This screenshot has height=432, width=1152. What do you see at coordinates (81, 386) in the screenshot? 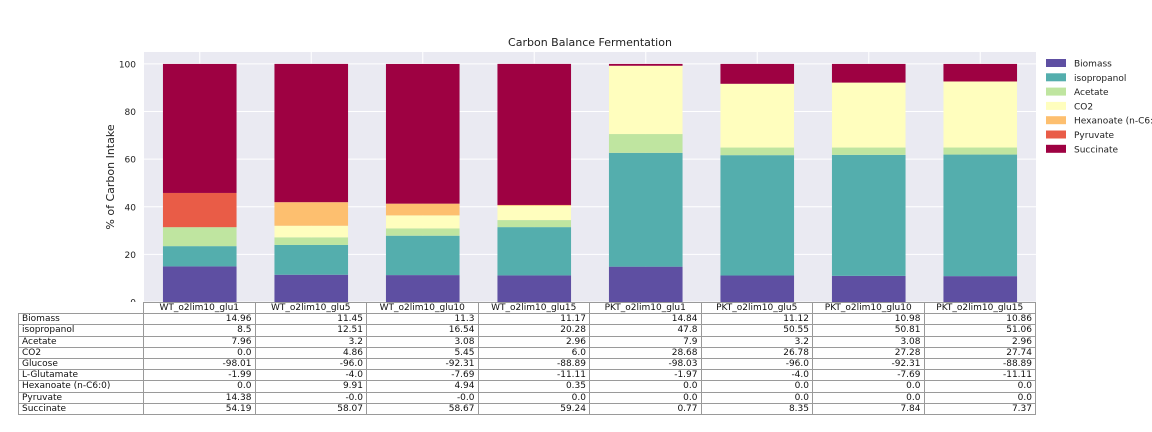
I see `table-row-label: Hexanoate (n-C6:0)` at bounding box center [81, 386].